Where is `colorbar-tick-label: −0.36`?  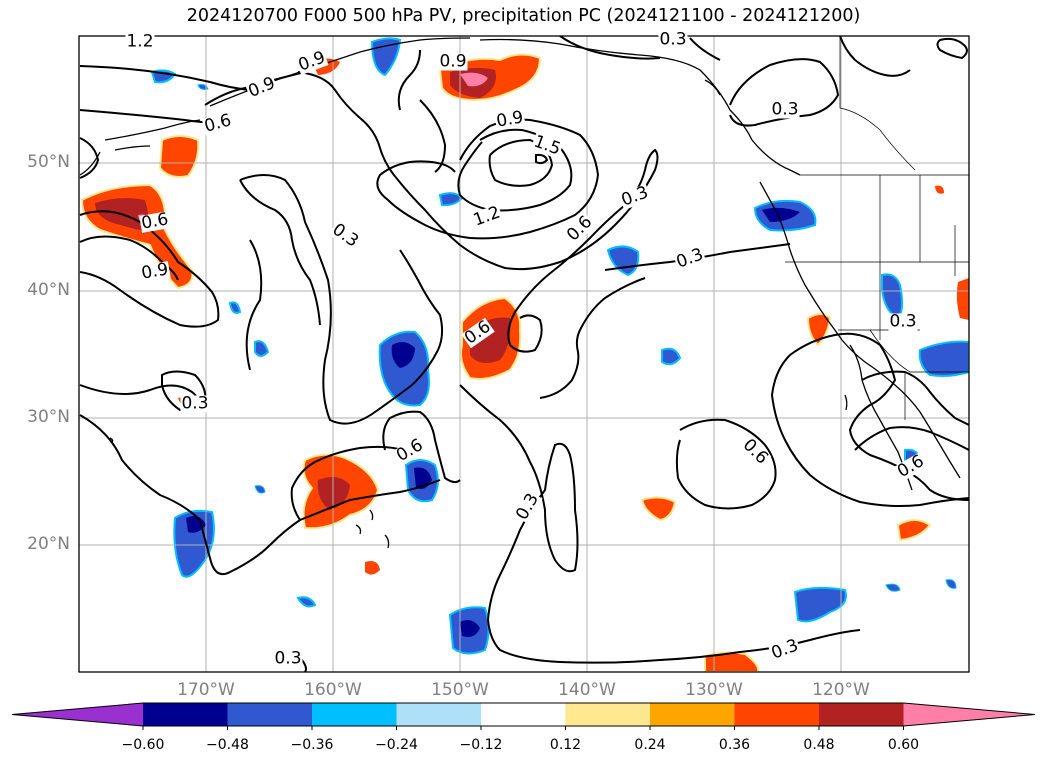
colorbar-tick-label: −0.36 is located at coordinates (312, 745).